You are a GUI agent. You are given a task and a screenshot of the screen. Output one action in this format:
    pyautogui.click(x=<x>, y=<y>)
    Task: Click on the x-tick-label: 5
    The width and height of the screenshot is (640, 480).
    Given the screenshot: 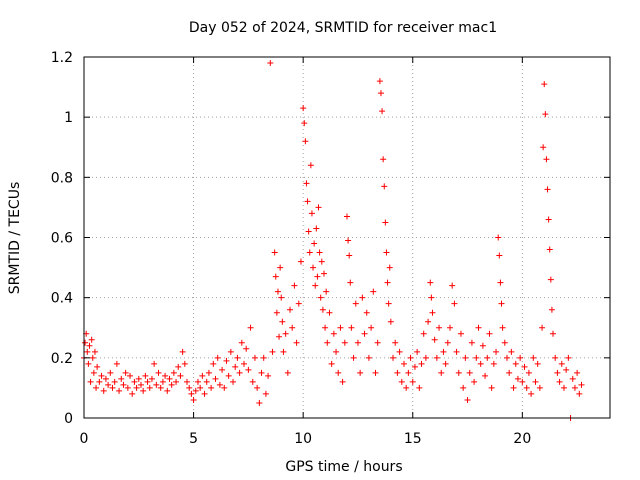 What is the action you would take?
    pyautogui.click(x=193, y=439)
    